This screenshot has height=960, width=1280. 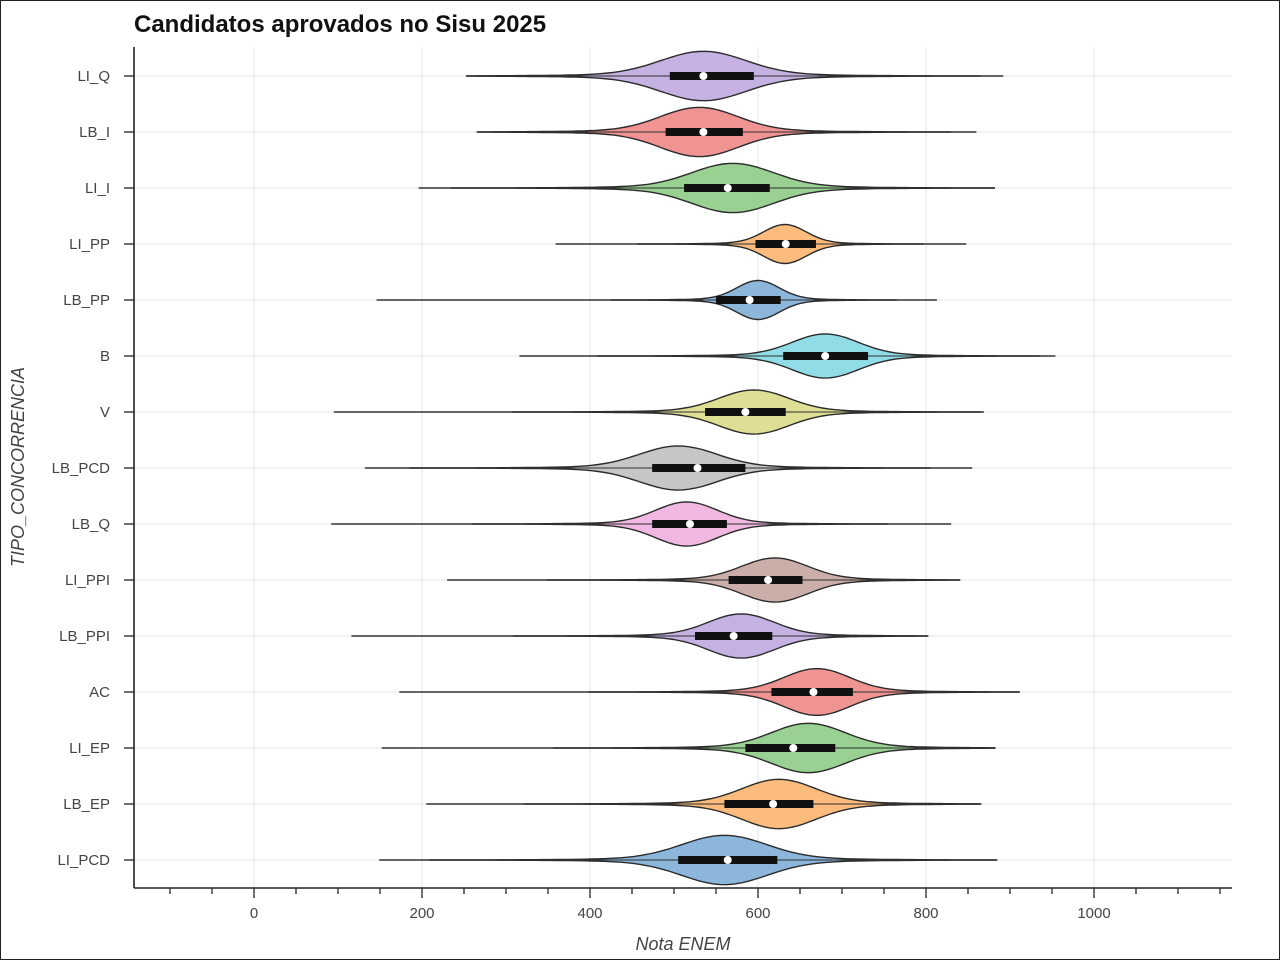 What do you see at coordinates (86, 300) in the screenshot?
I see `y-tick-label: LB_PP` at bounding box center [86, 300].